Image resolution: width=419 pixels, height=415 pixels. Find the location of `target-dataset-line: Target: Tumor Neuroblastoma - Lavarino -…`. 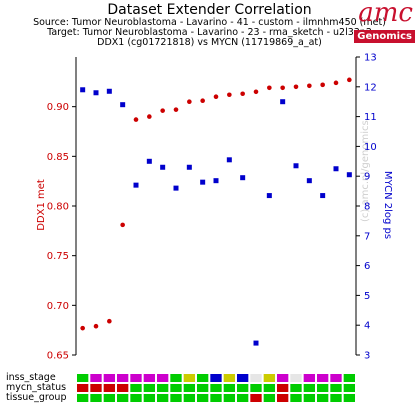

target-dataset-line: Target: Tumor Neuroblastoma - Lavarino -… is located at coordinates (209, 32).